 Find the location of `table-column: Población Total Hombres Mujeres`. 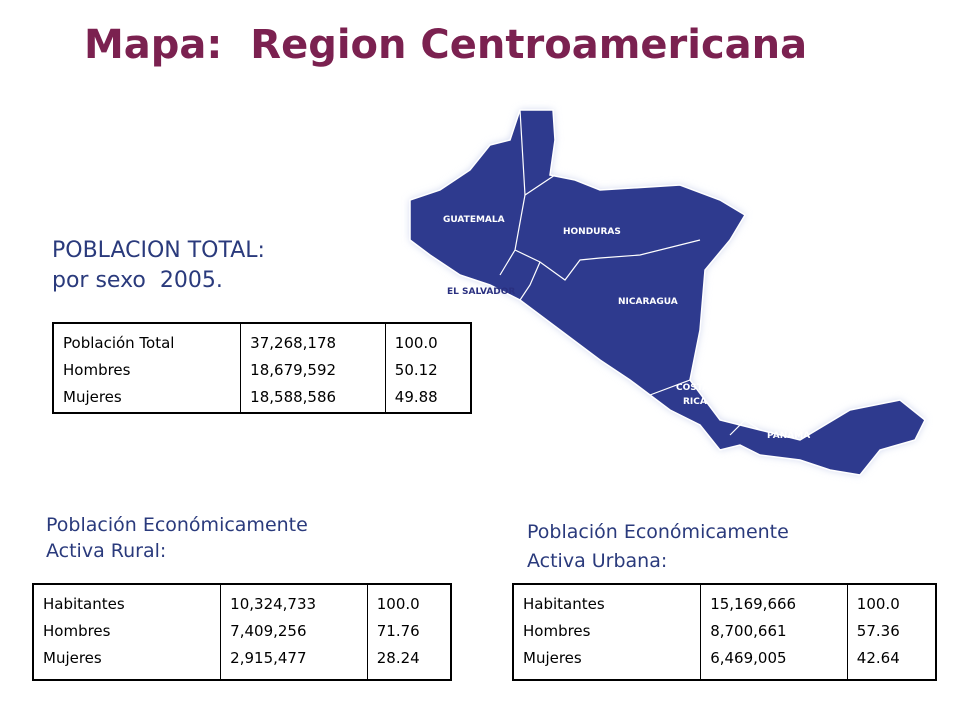

table-column: Población Total Hombres Mujeres is located at coordinates (147, 368).